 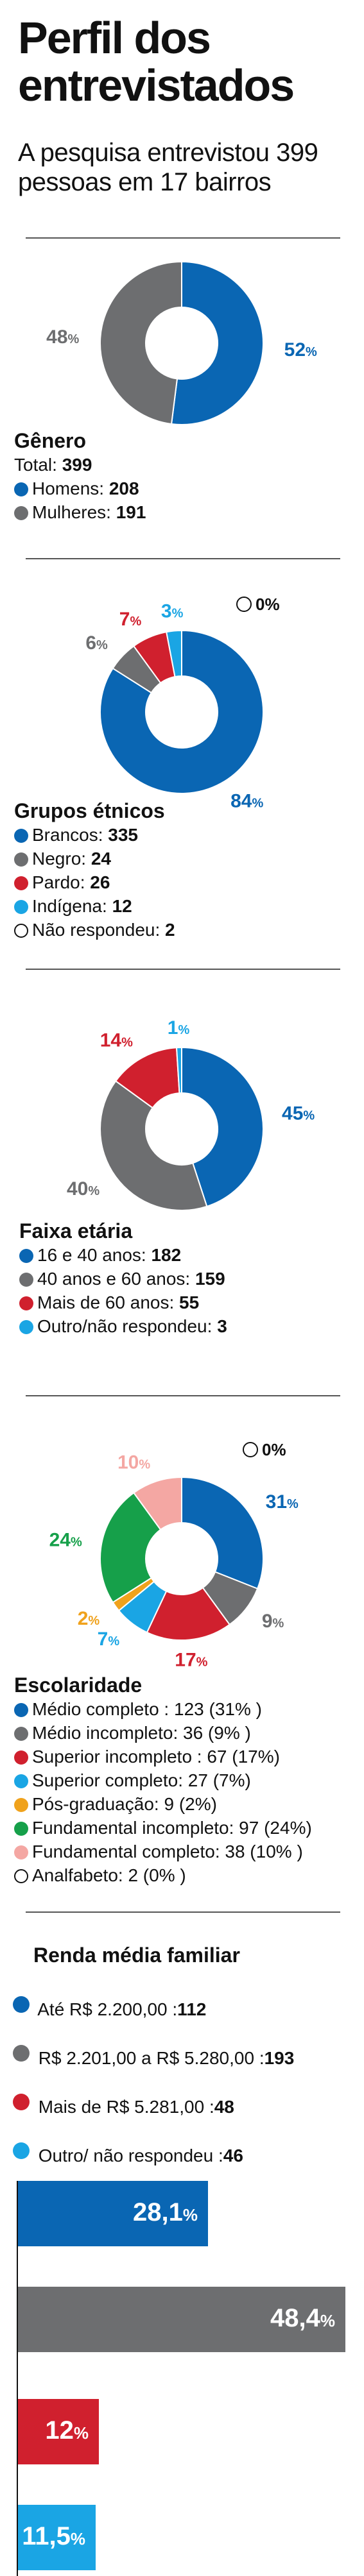 What do you see at coordinates (136, 1955) in the screenshot?
I see `income-title: Renda média familiar` at bounding box center [136, 1955].